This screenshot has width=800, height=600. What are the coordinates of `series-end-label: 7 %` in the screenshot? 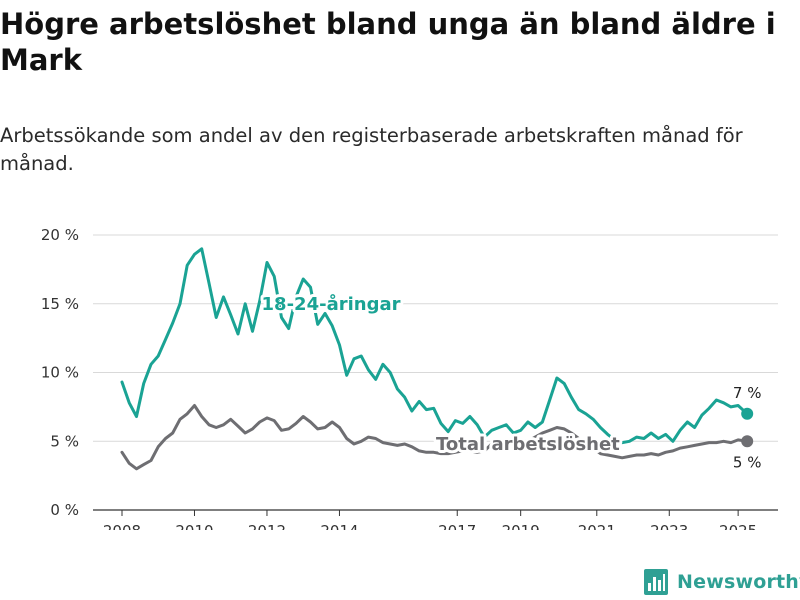 It's located at (747, 393).